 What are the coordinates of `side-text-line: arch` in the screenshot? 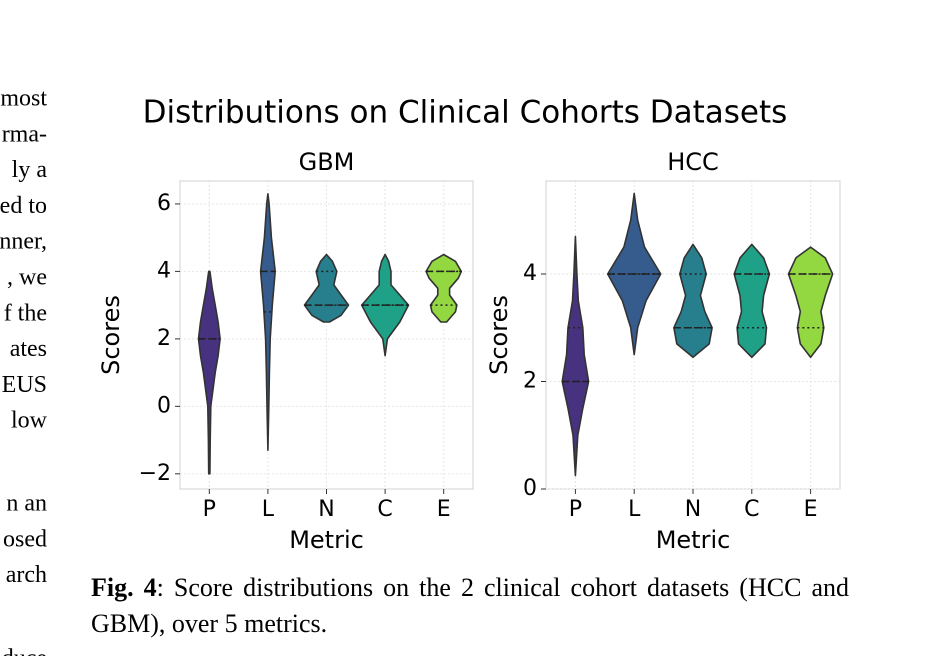 It's located at (26, 575).